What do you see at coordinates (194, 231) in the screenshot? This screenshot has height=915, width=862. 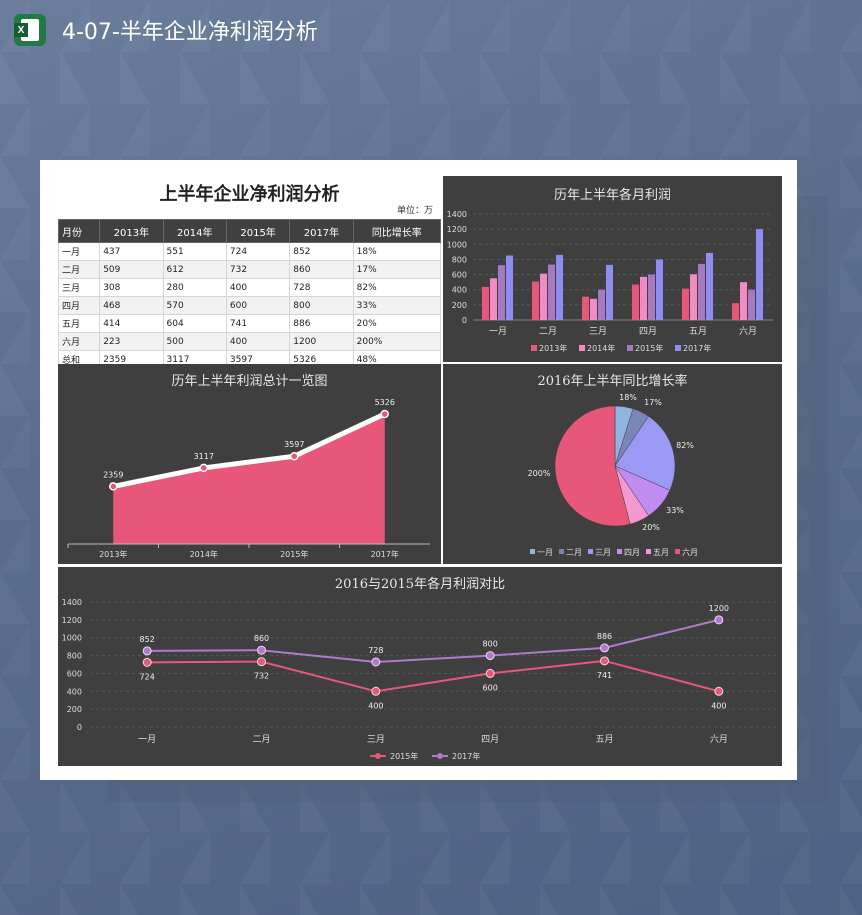 I see `table-header-cell: 2014年` at bounding box center [194, 231].